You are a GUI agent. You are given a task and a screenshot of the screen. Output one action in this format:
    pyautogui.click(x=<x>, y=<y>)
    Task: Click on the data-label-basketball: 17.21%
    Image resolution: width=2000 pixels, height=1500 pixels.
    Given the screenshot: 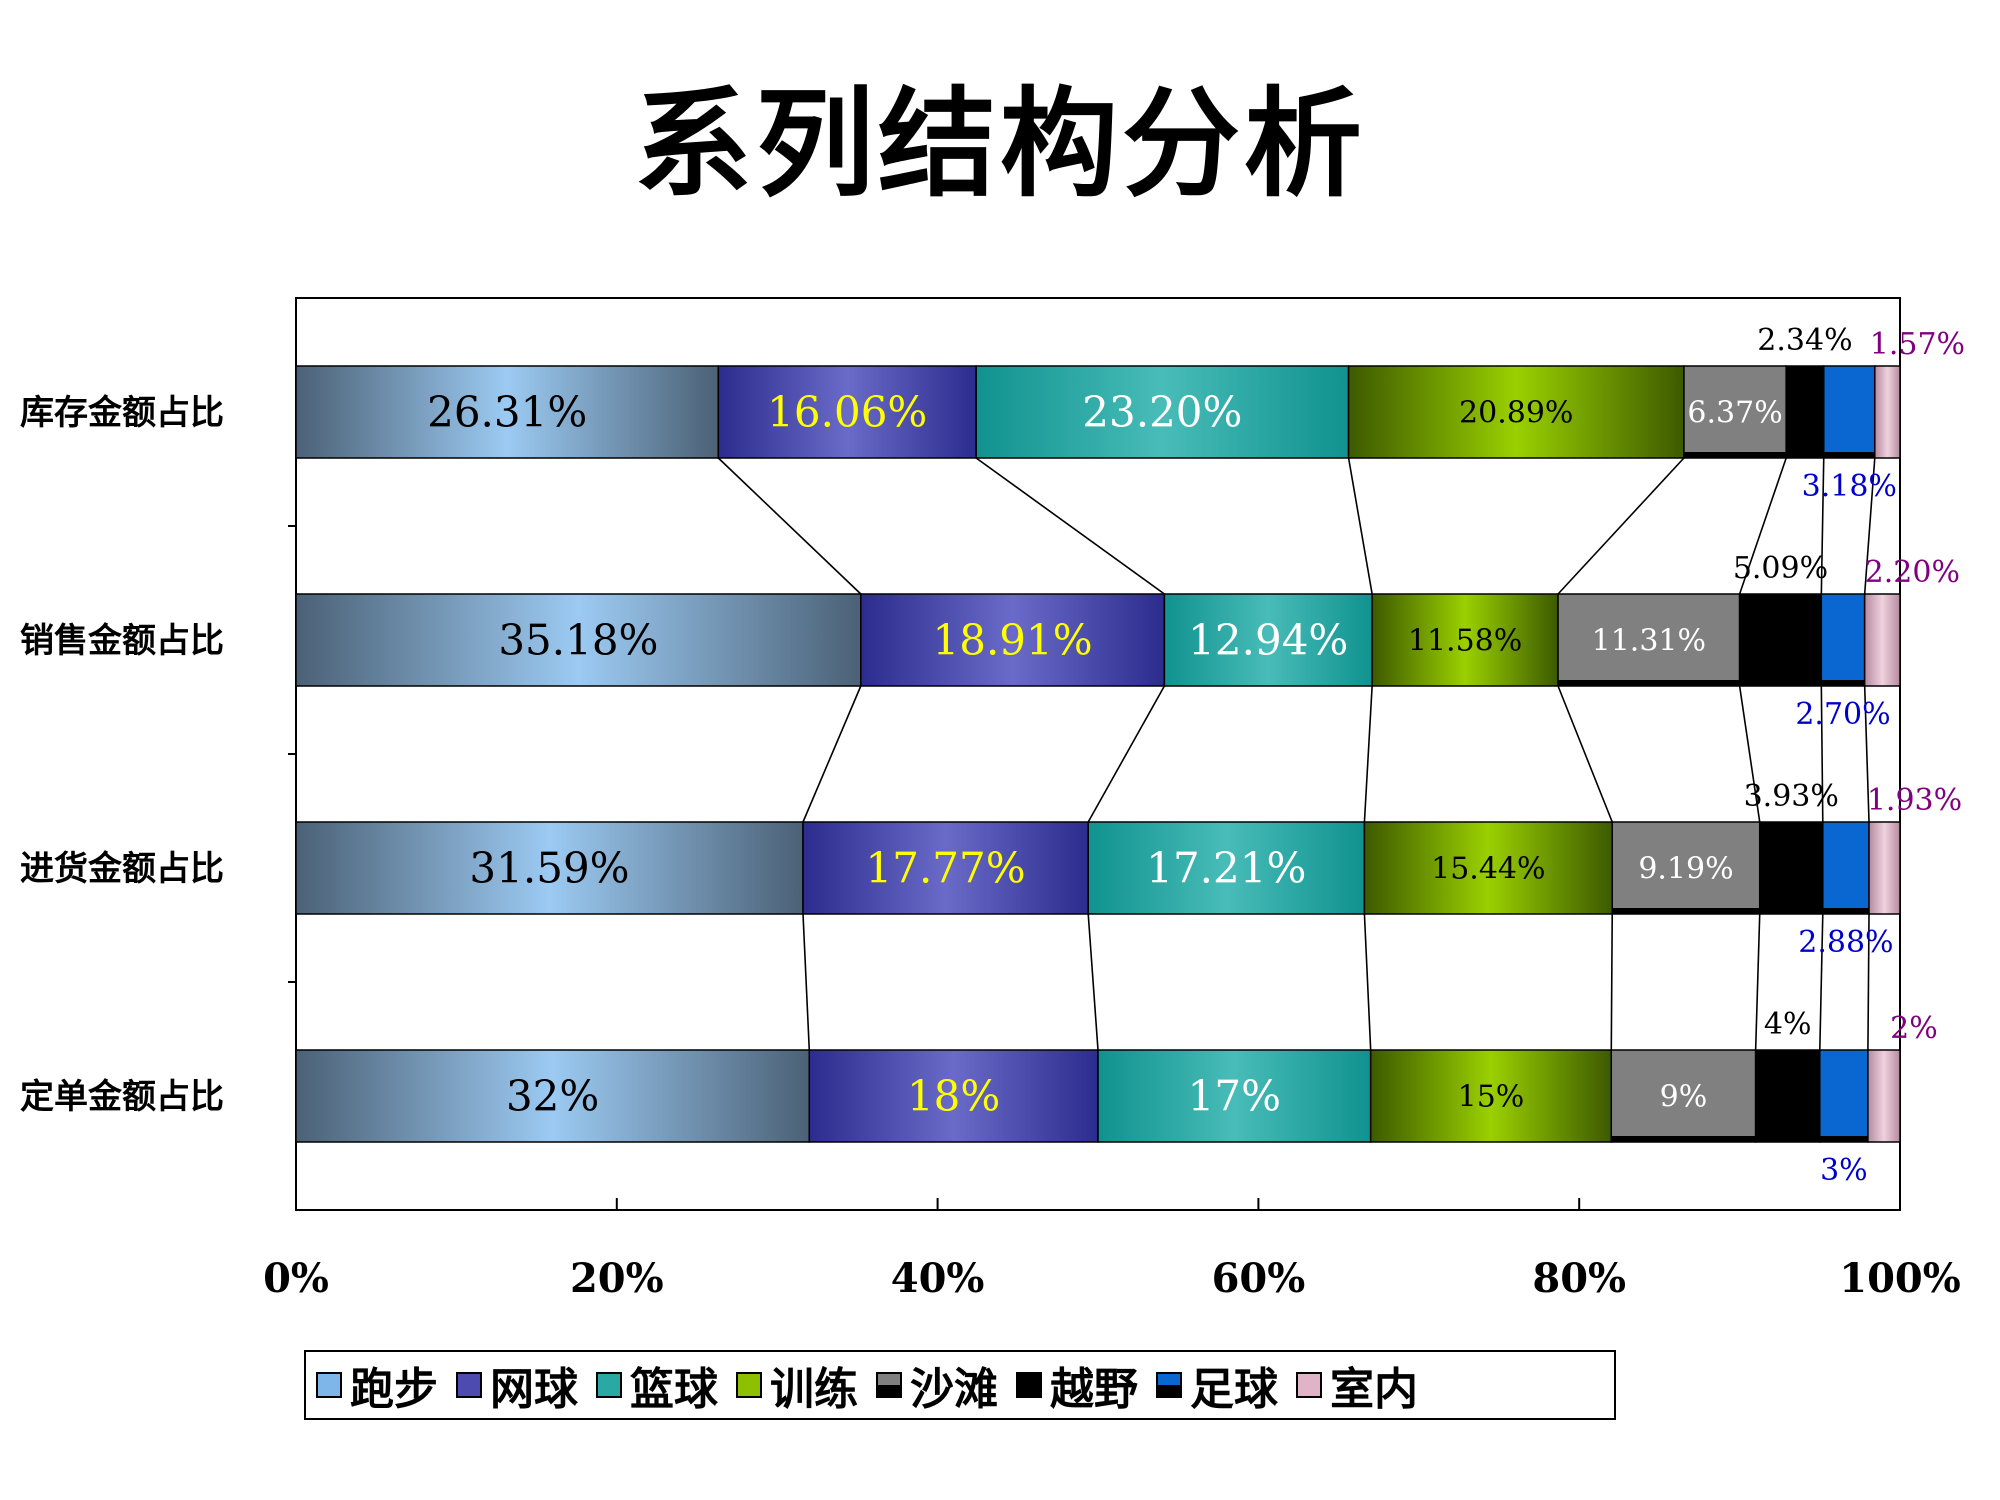 What is the action you would take?
    pyautogui.click(x=1226, y=868)
    